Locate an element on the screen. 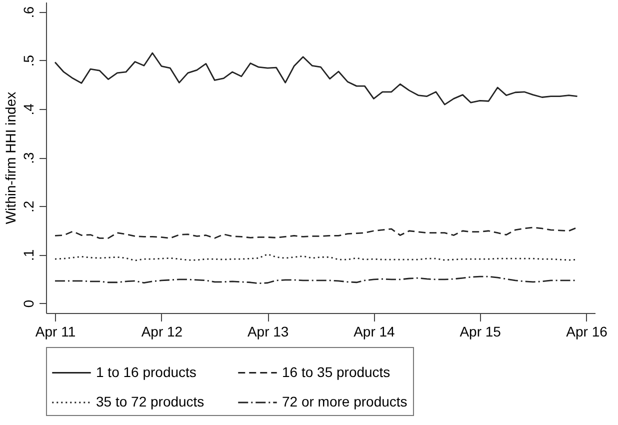 This screenshot has height=425, width=618. x-tick-label: Apr 12 is located at coordinates (162, 332).